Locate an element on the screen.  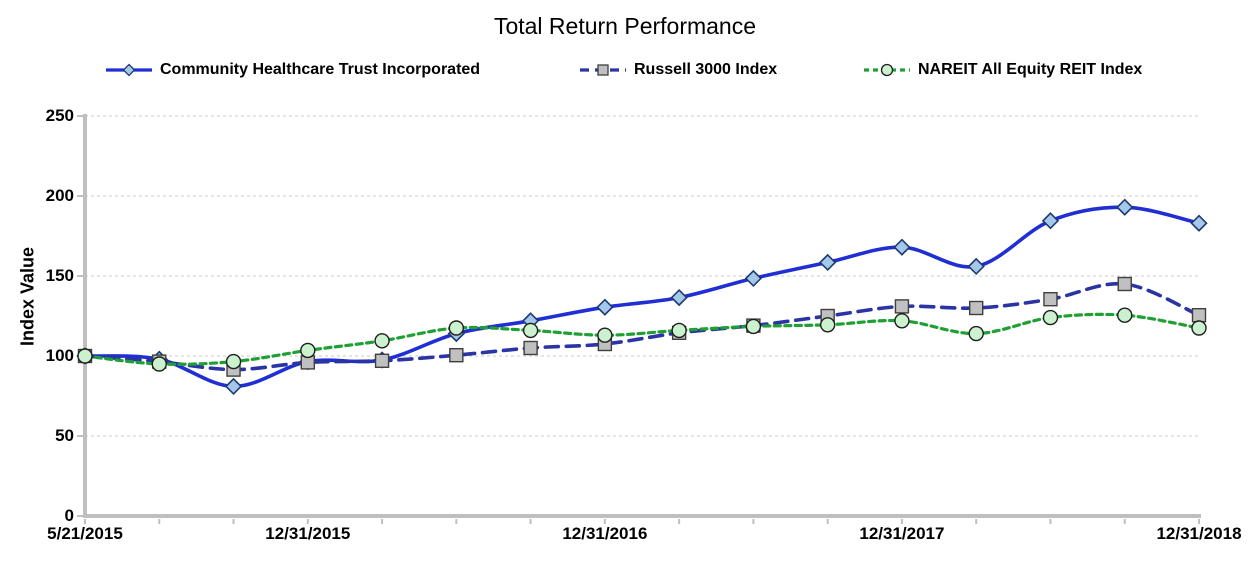
y-tick-label-0: 0 is located at coordinates (69, 515).